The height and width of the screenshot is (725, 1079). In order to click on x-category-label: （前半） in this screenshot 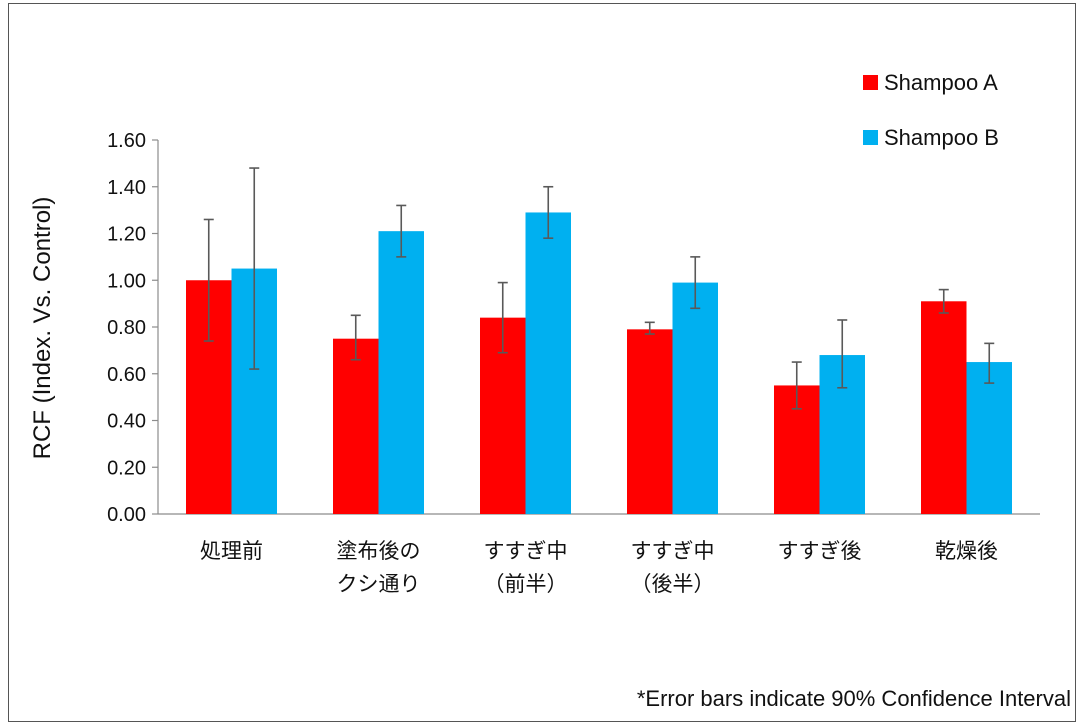, I will do `click(526, 584)`.